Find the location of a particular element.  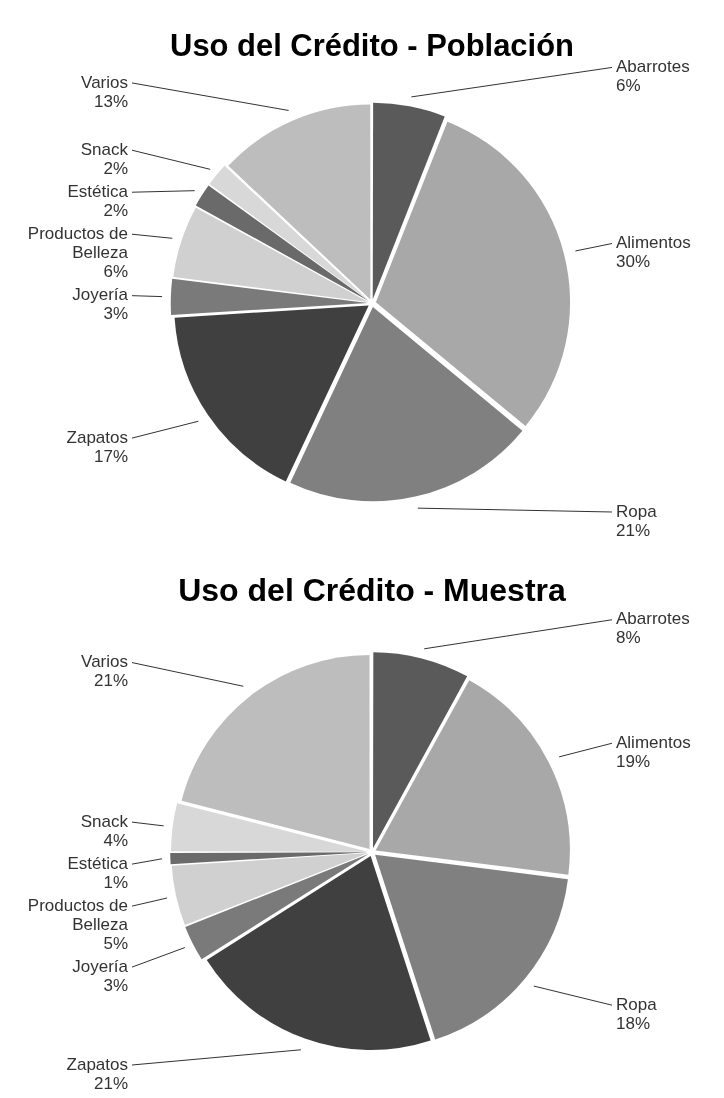

data-label: 30% is located at coordinates (633, 262).